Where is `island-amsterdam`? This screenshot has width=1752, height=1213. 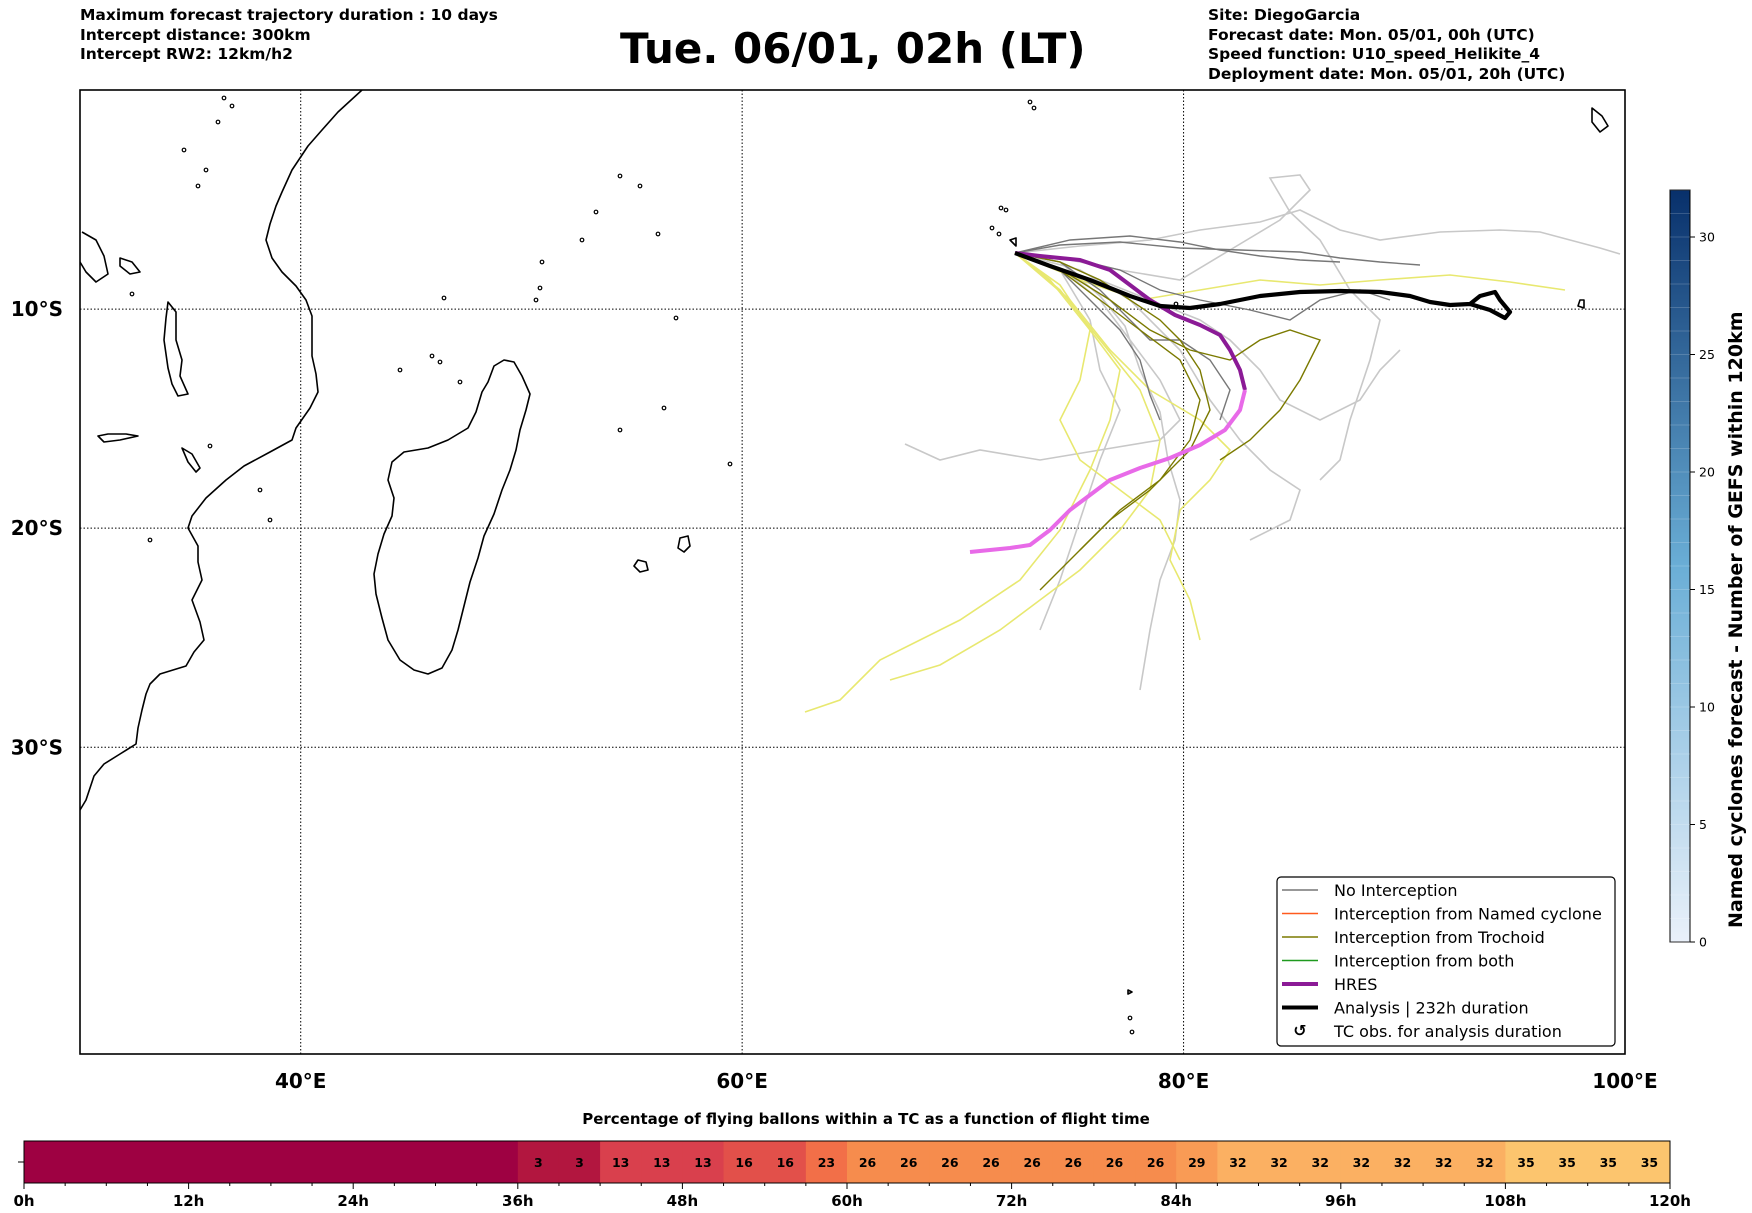 island-amsterdam is located at coordinates (1130, 992).